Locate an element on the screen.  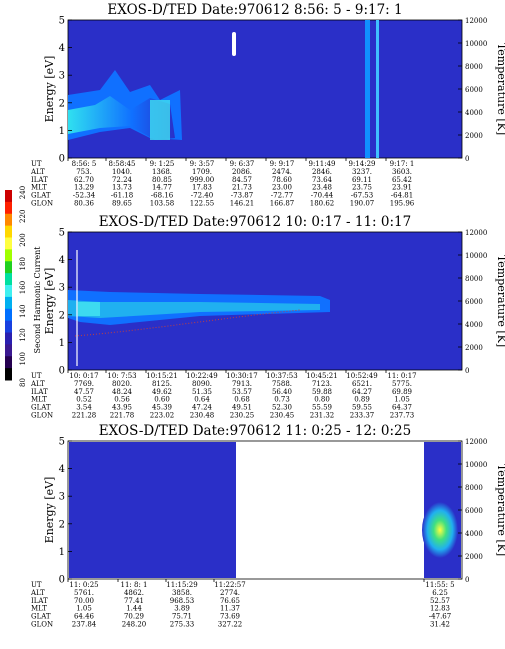
y2-tick-label: 0 is located at coordinates (467, 159).